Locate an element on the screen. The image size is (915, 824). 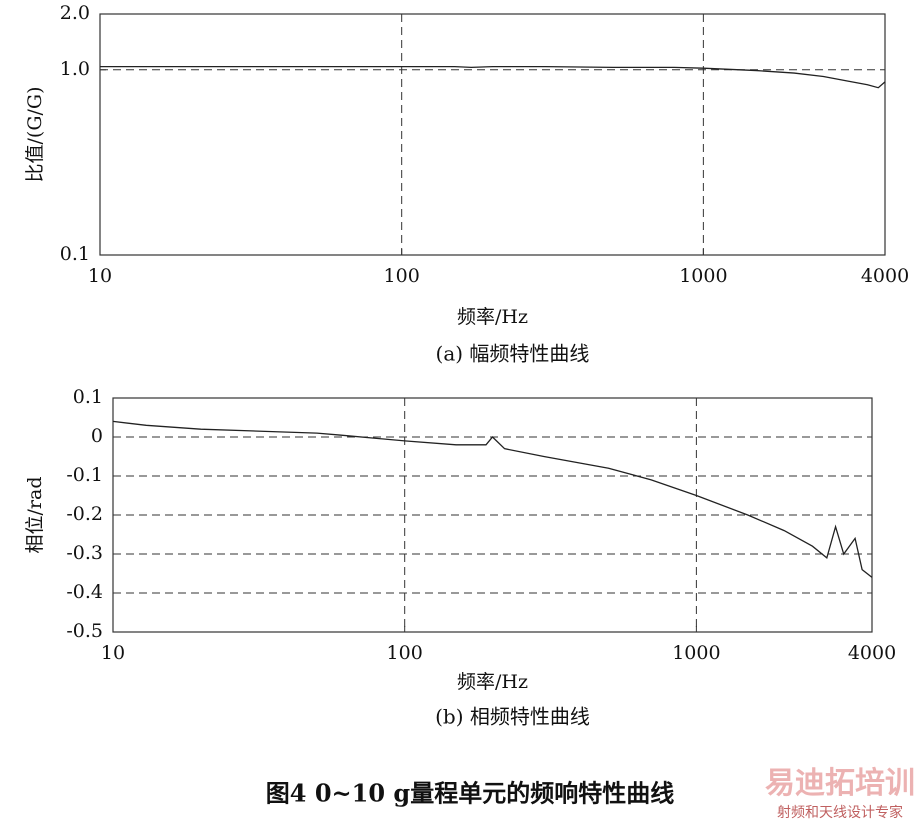
watermark-title: 易迪拓培训 is located at coordinates (840, 783).